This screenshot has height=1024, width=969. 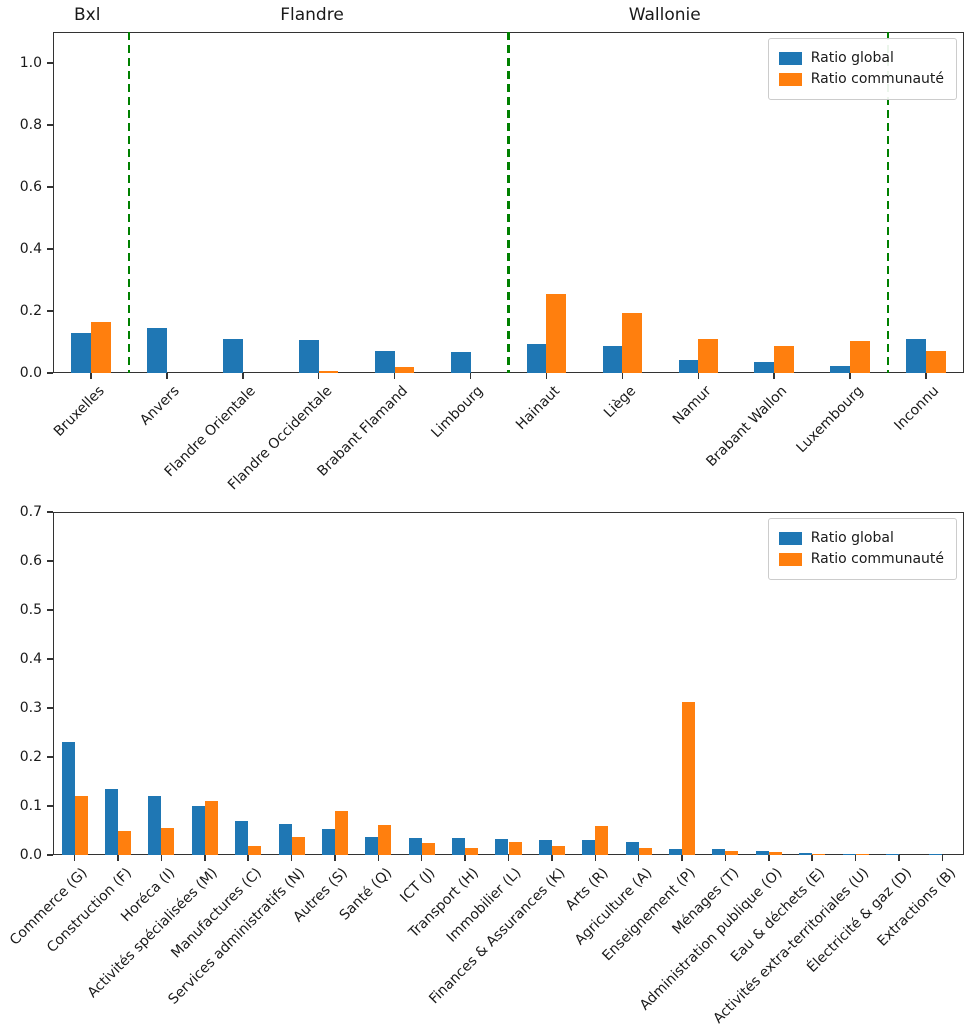 What do you see at coordinates (30, 311) in the screenshot?
I see `y-tick-label: 0.2` at bounding box center [30, 311].